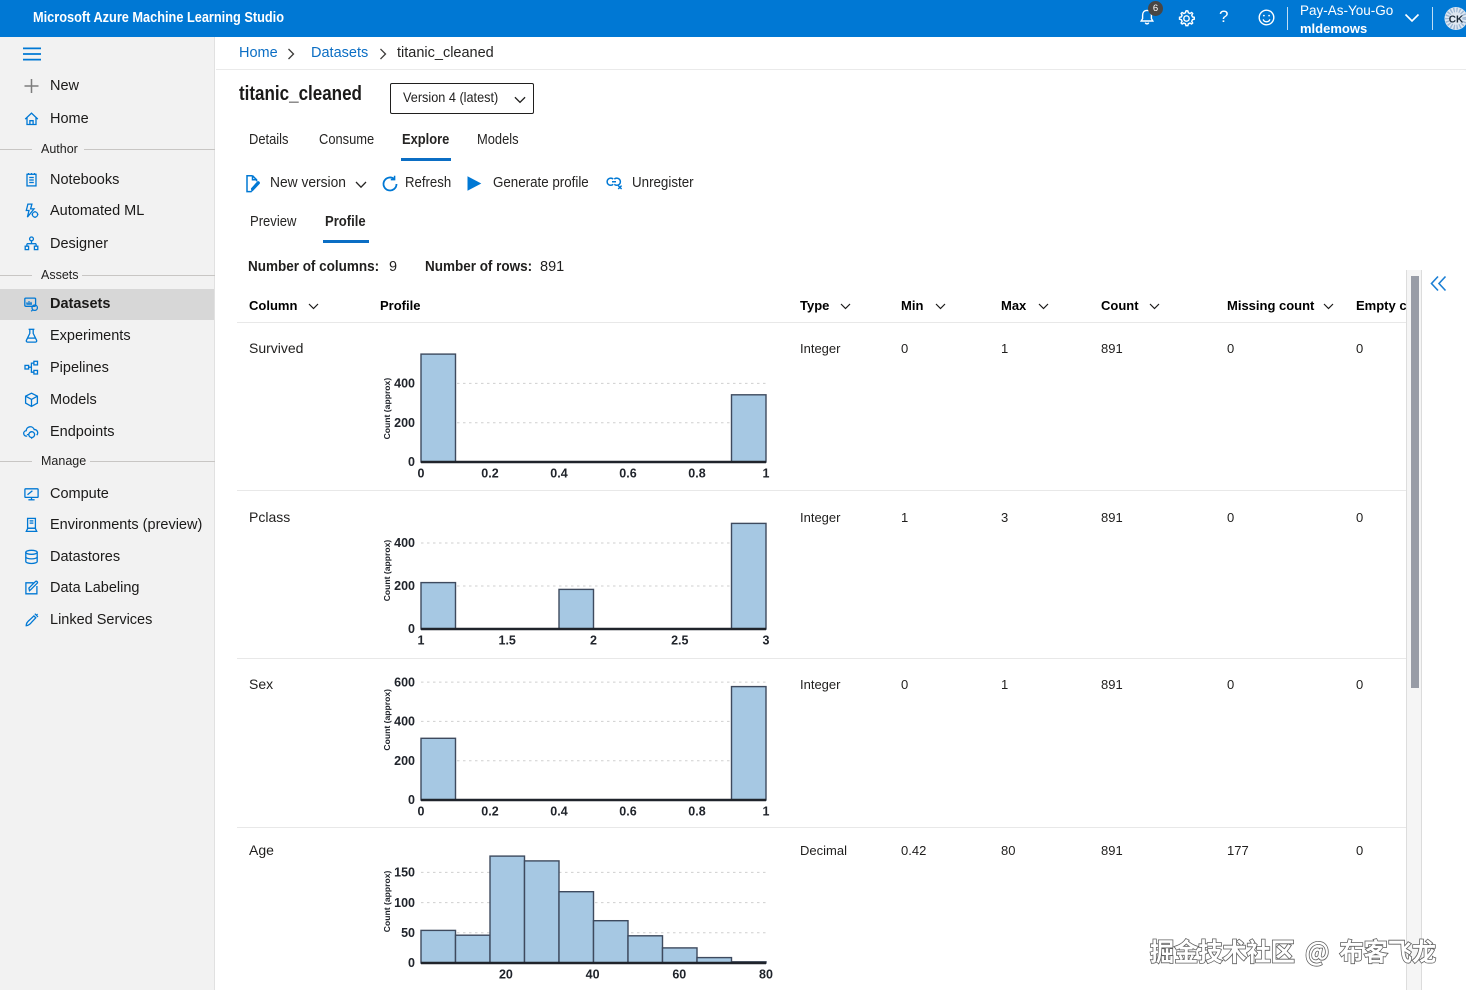 Image resolution: width=1466 pixels, height=990 pixels. Describe the element at coordinates (404, 903) in the screenshot. I see `svg-text: 100` at that location.